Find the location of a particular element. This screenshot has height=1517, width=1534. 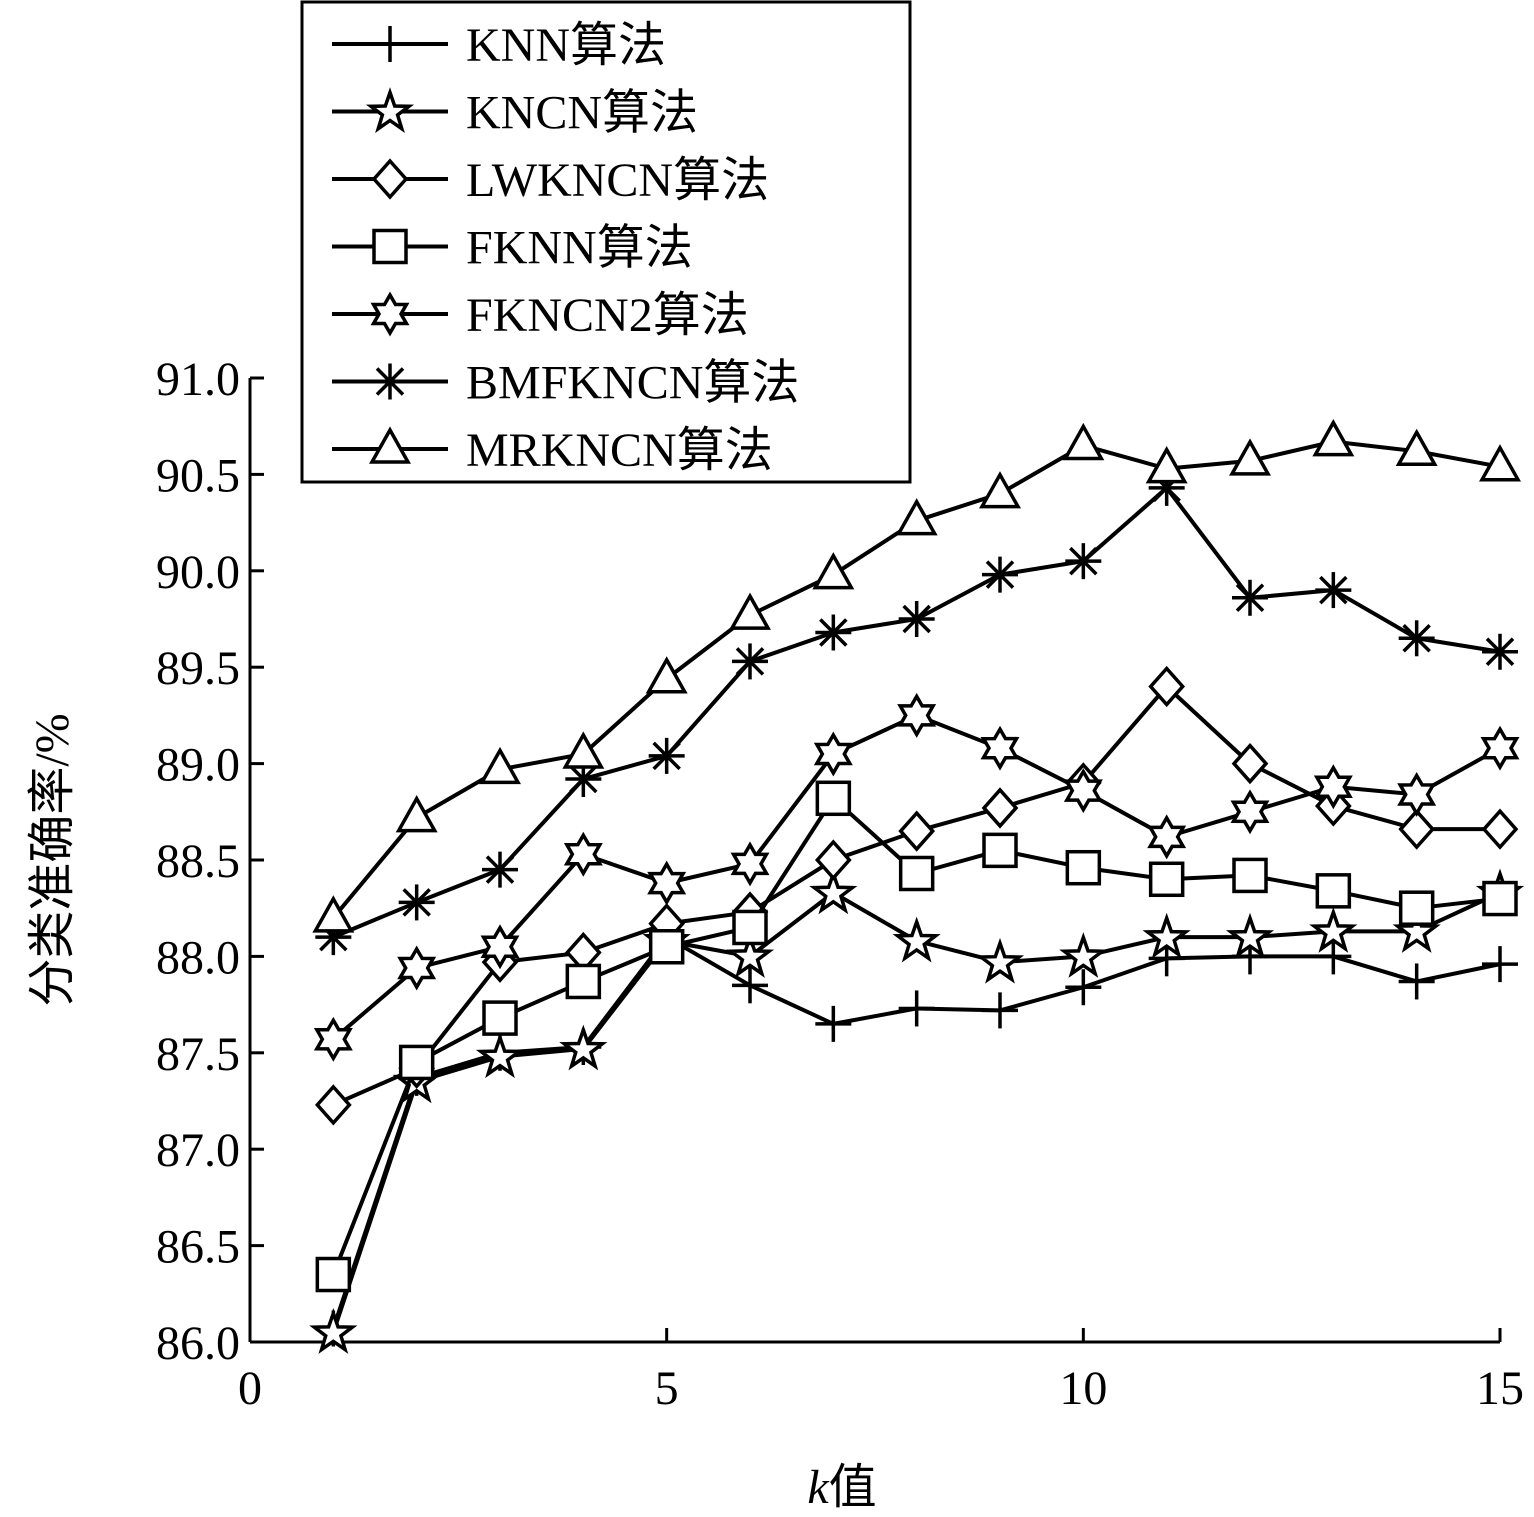

y-tick-label: 88.5 is located at coordinates (198, 861).